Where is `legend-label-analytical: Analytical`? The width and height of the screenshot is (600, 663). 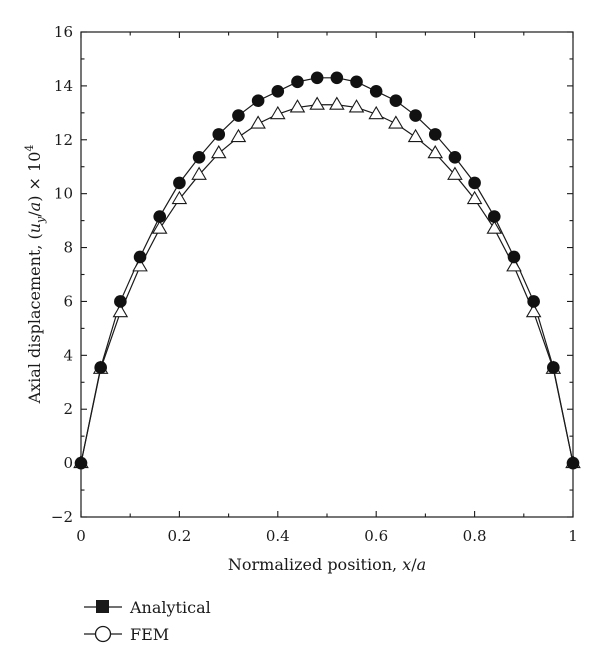
legend-label-analytical: Analytical is located at coordinates (170, 607).